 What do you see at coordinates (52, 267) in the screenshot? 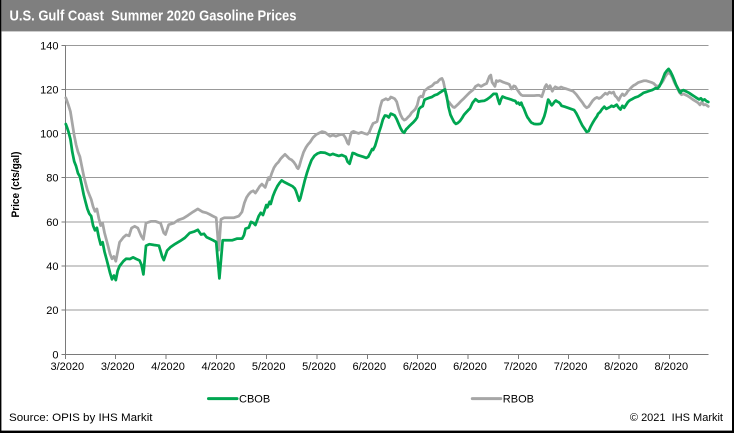
I see `svg-text: 40` at bounding box center [52, 267].